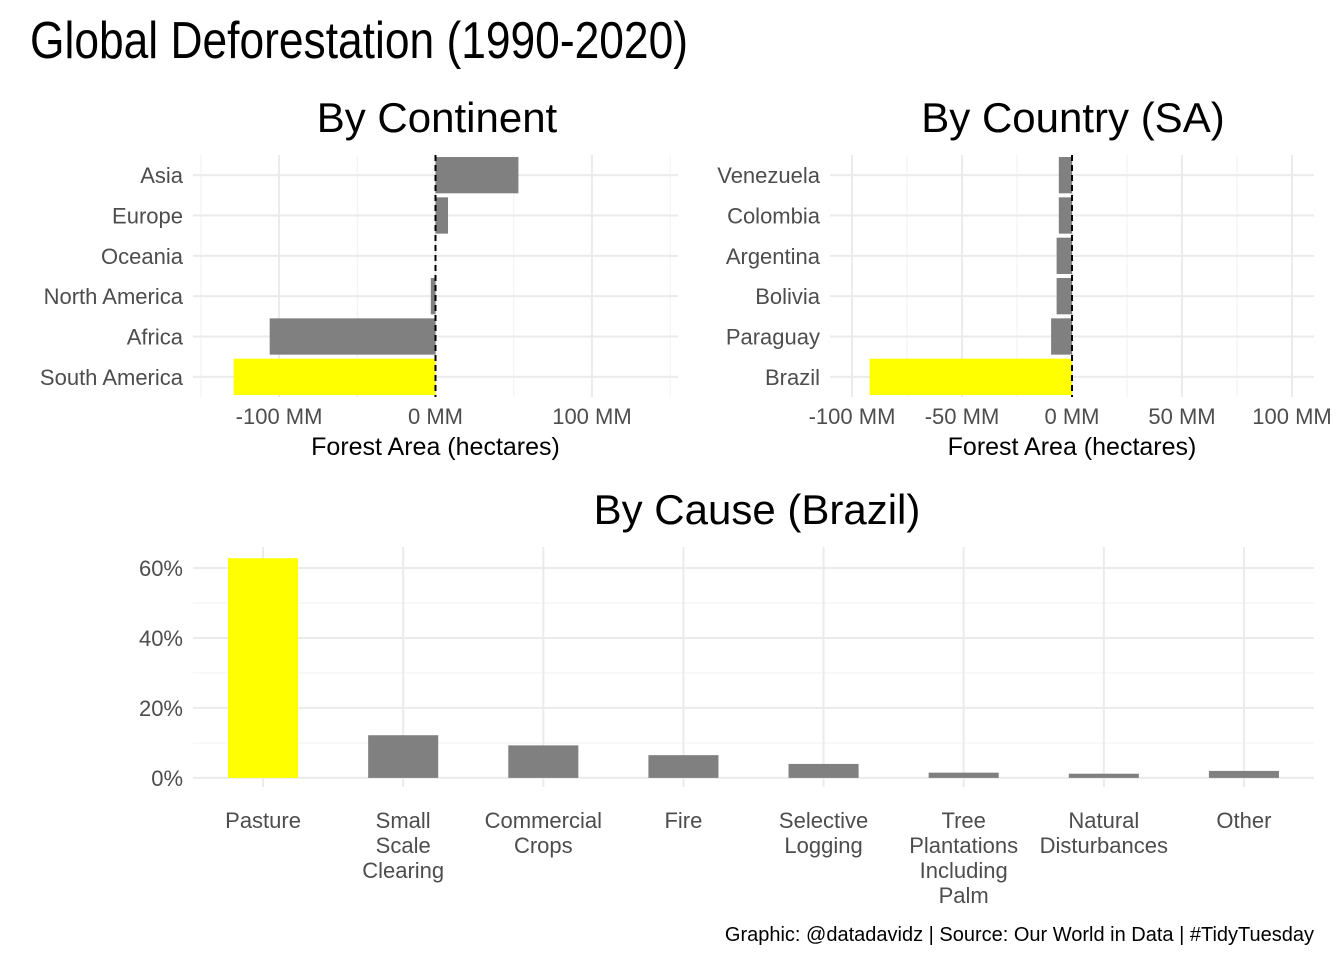 The height and width of the screenshot is (960, 1344). I want to click on category-label-natural-disturbances: Natural Disturbances, so click(1104, 833).